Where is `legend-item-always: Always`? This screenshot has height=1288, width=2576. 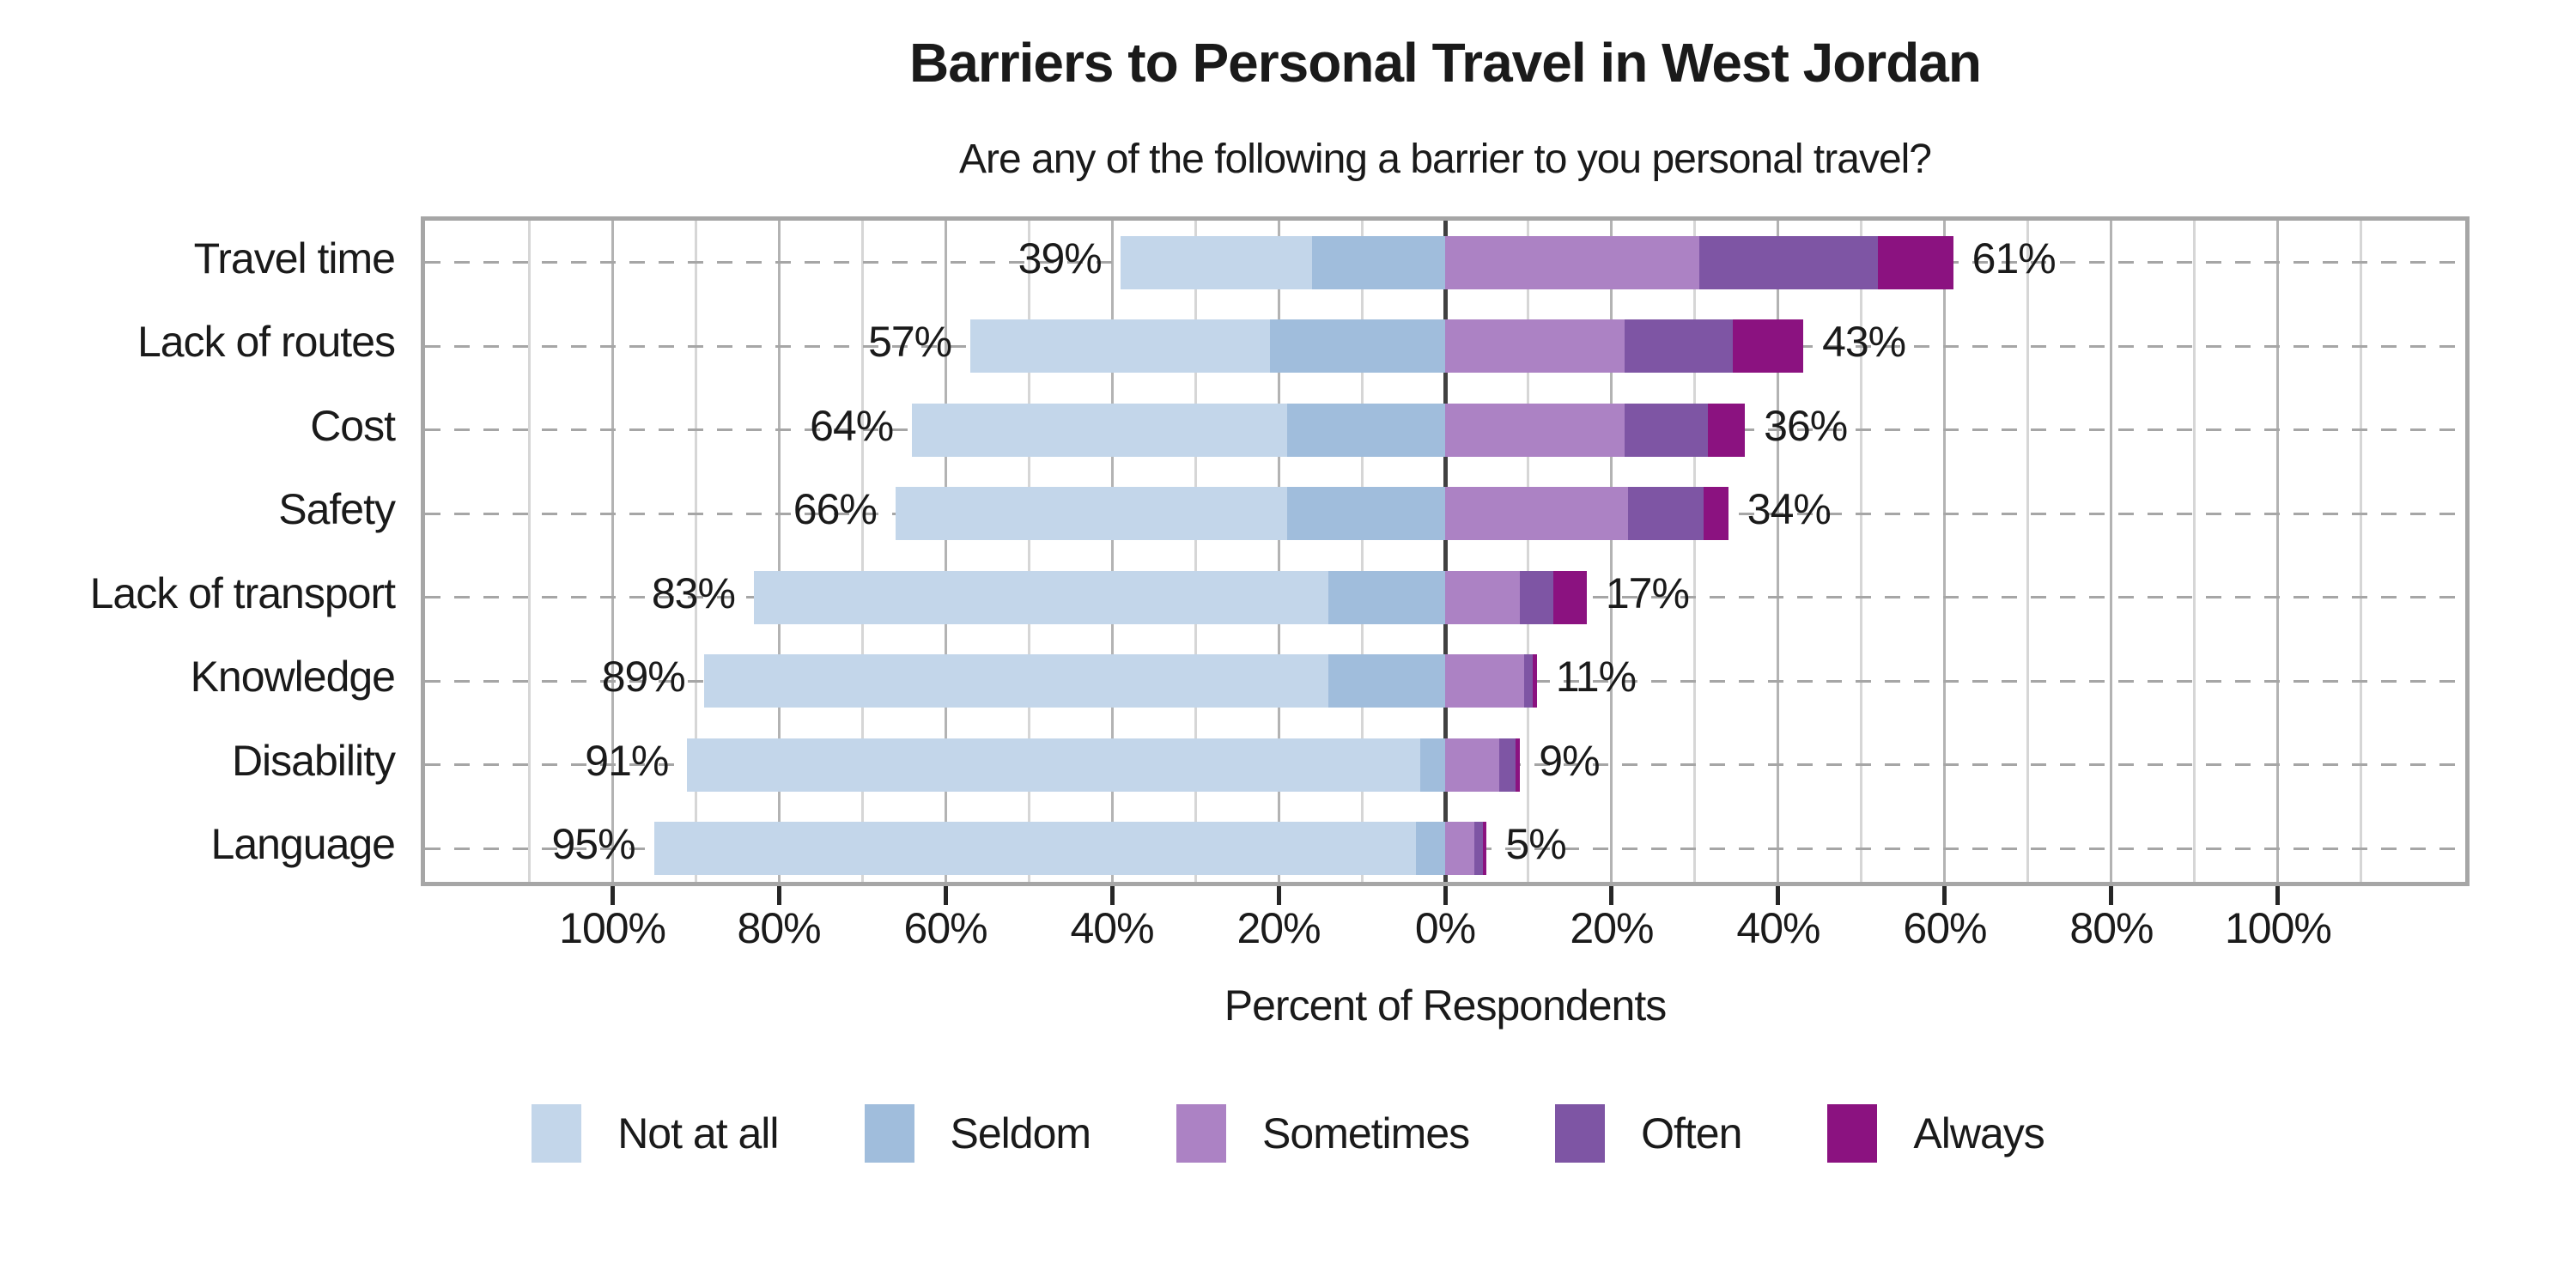 legend-item-always: Always is located at coordinates (1936, 1133).